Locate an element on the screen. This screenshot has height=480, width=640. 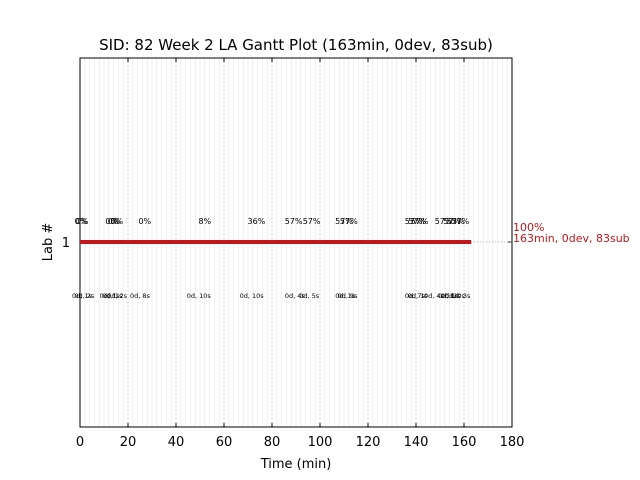
x-tick-label: 40 is located at coordinates (176, 442).